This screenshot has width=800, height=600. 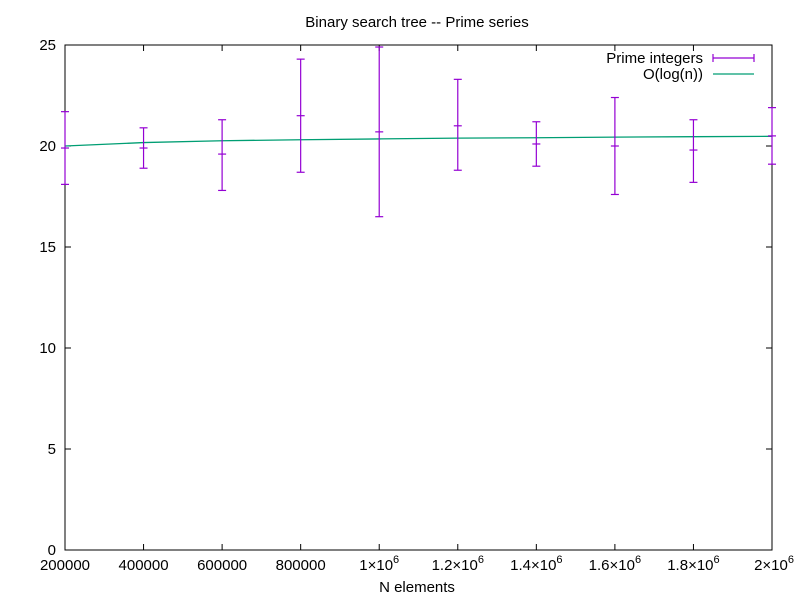 I want to click on x-tick-label-base: 1.6×10, so click(x=612, y=565).